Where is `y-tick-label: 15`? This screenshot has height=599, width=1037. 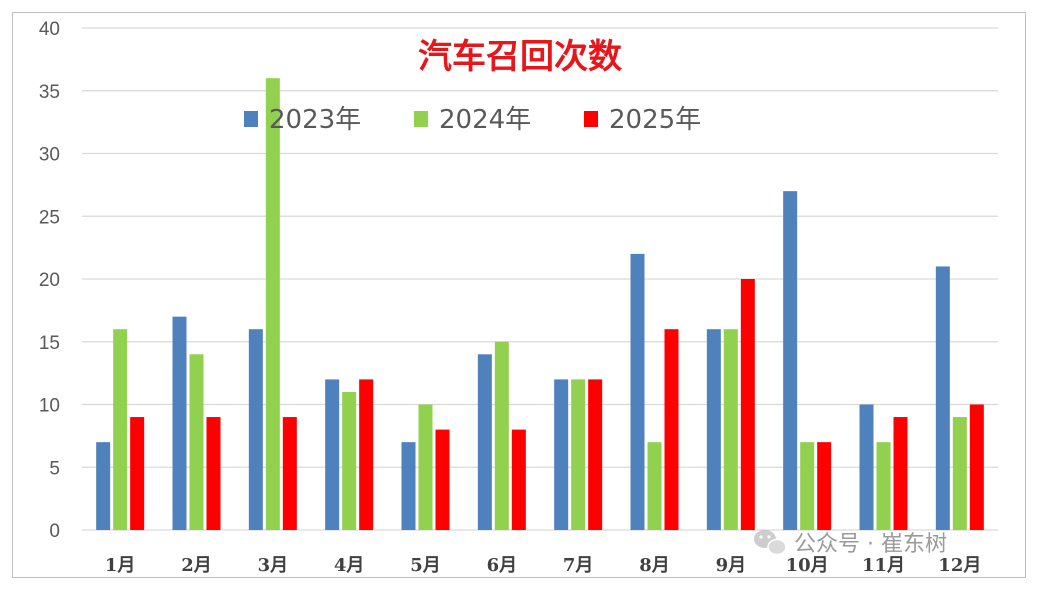
y-tick-label: 15 is located at coordinates (49, 343).